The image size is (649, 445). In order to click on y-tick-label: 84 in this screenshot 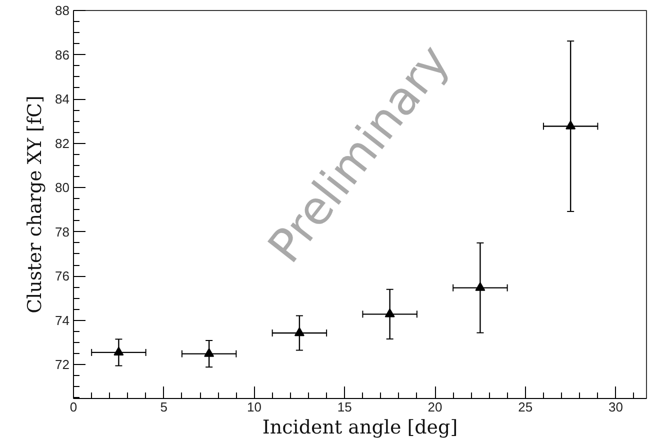, I will do `click(62, 99)`.